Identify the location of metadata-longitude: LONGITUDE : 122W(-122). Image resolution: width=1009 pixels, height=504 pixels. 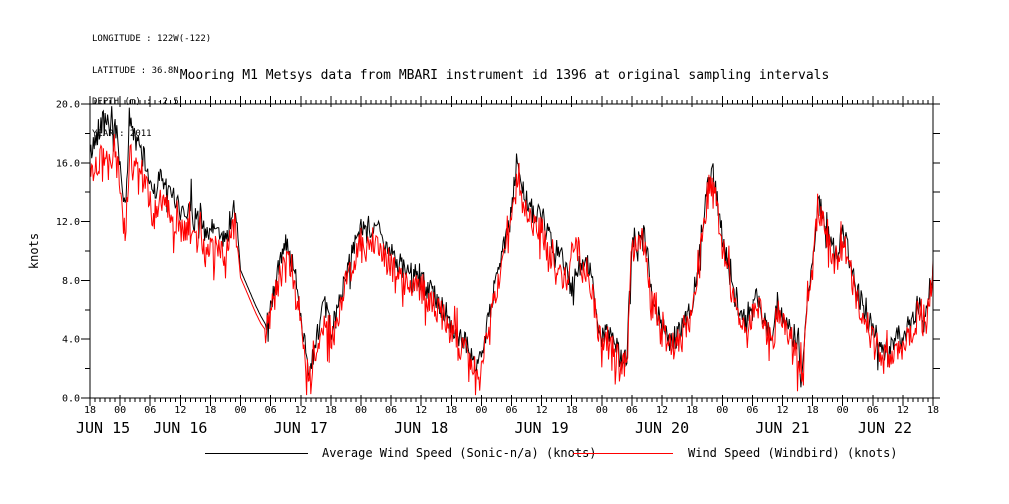
(152, 39).